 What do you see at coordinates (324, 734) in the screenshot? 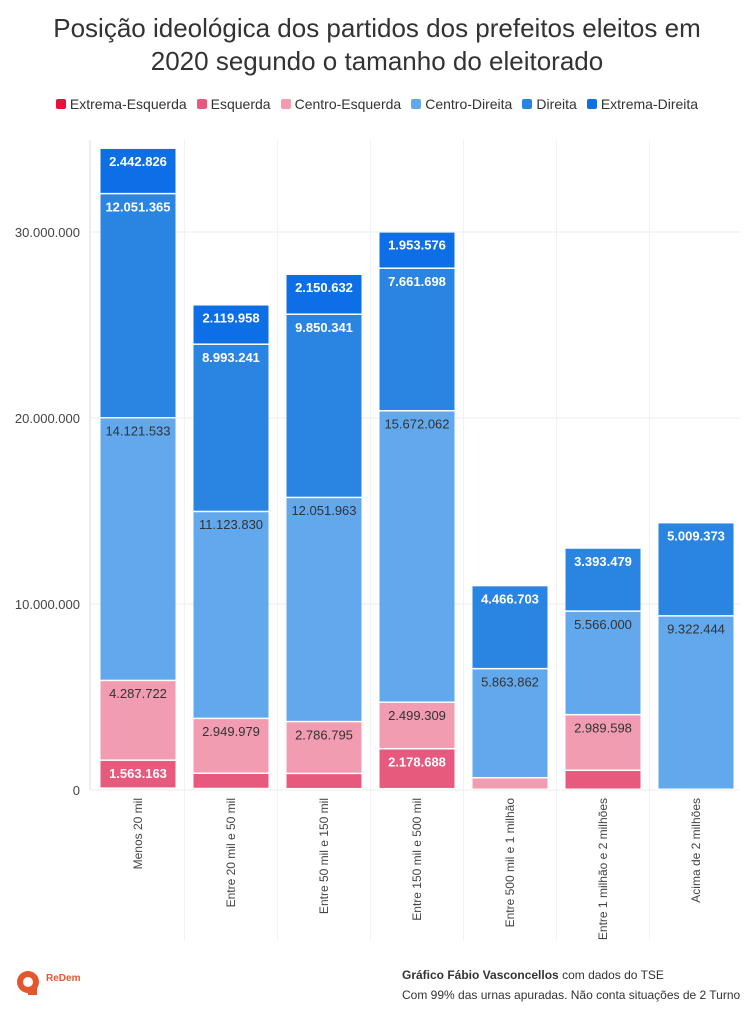
I see `data-label: 2.786.795` at bounding box center [324, 734].